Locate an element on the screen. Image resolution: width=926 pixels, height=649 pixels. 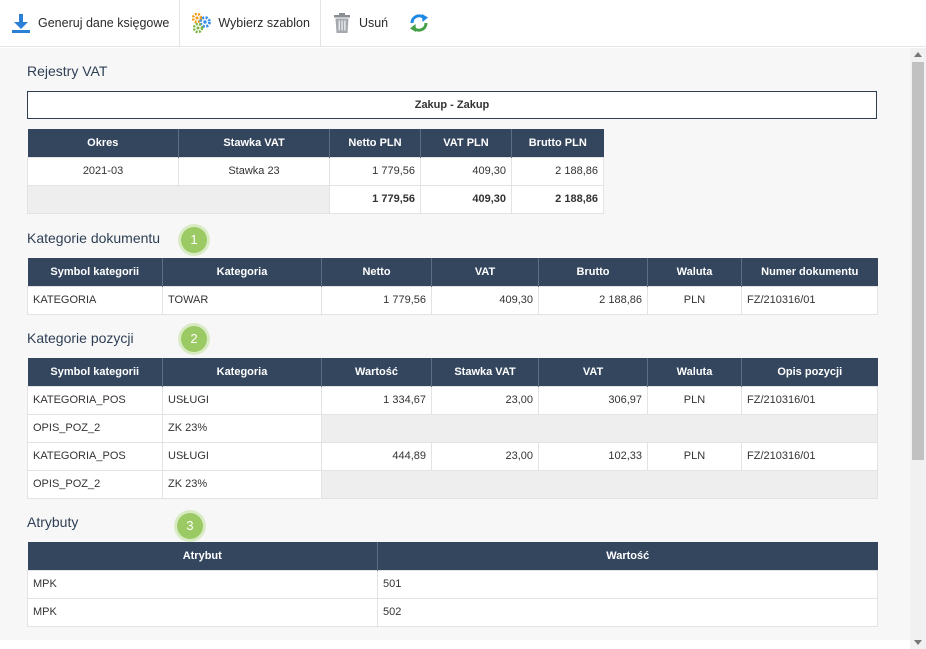
scroll-up-arrow-icon is located at coordinates (918, 54).